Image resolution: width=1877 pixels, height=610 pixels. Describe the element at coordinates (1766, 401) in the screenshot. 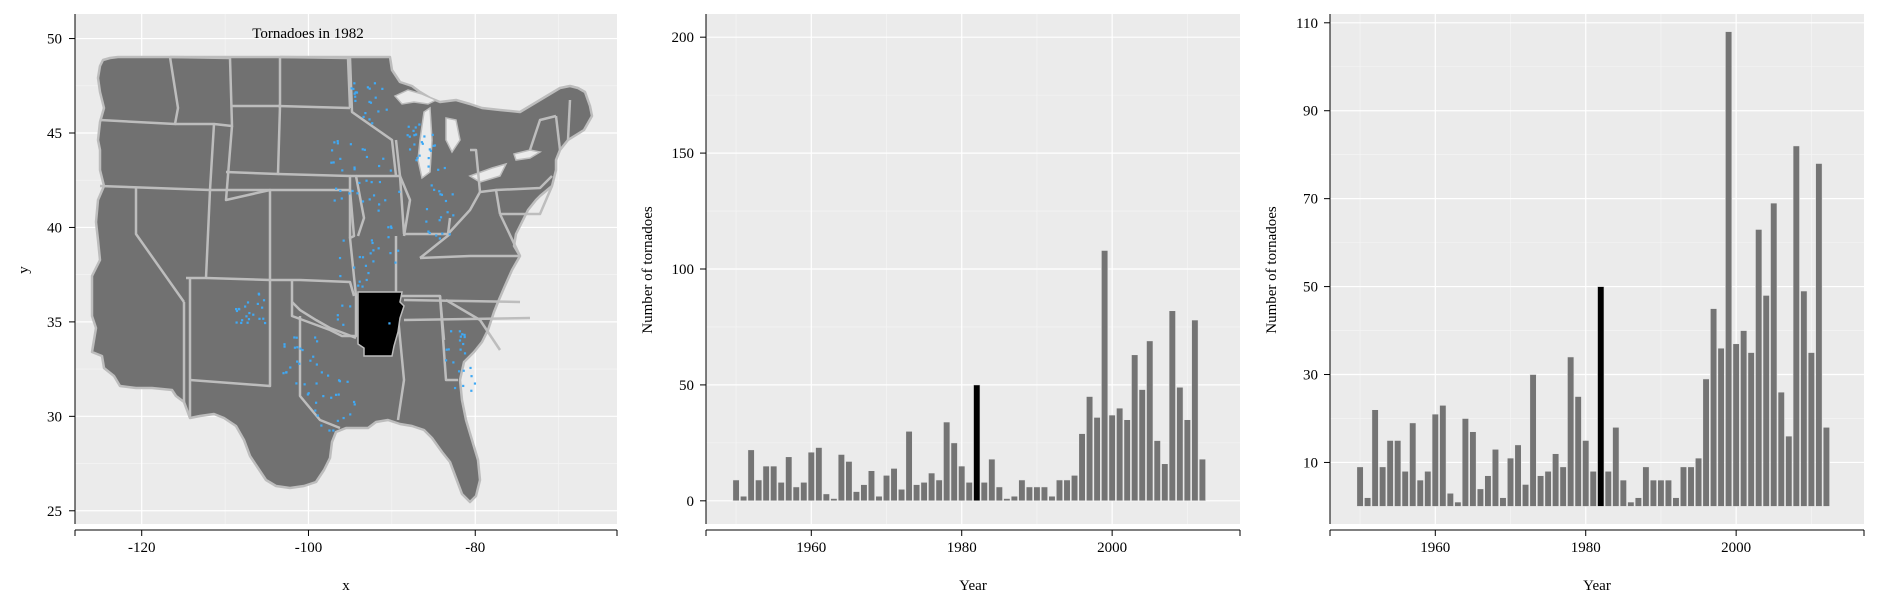

I see `bar2-bar-2004` at that location.